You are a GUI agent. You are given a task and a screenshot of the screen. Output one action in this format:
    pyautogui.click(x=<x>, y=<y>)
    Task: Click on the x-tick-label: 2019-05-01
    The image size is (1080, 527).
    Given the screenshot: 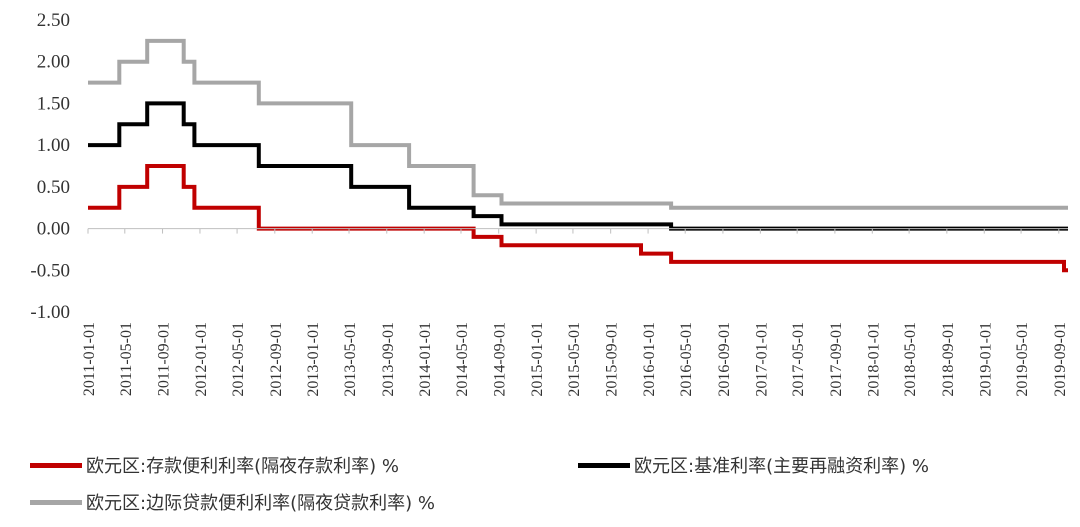 What is the action you would take?
    pyautogui.click(x=1022, y=359)
    